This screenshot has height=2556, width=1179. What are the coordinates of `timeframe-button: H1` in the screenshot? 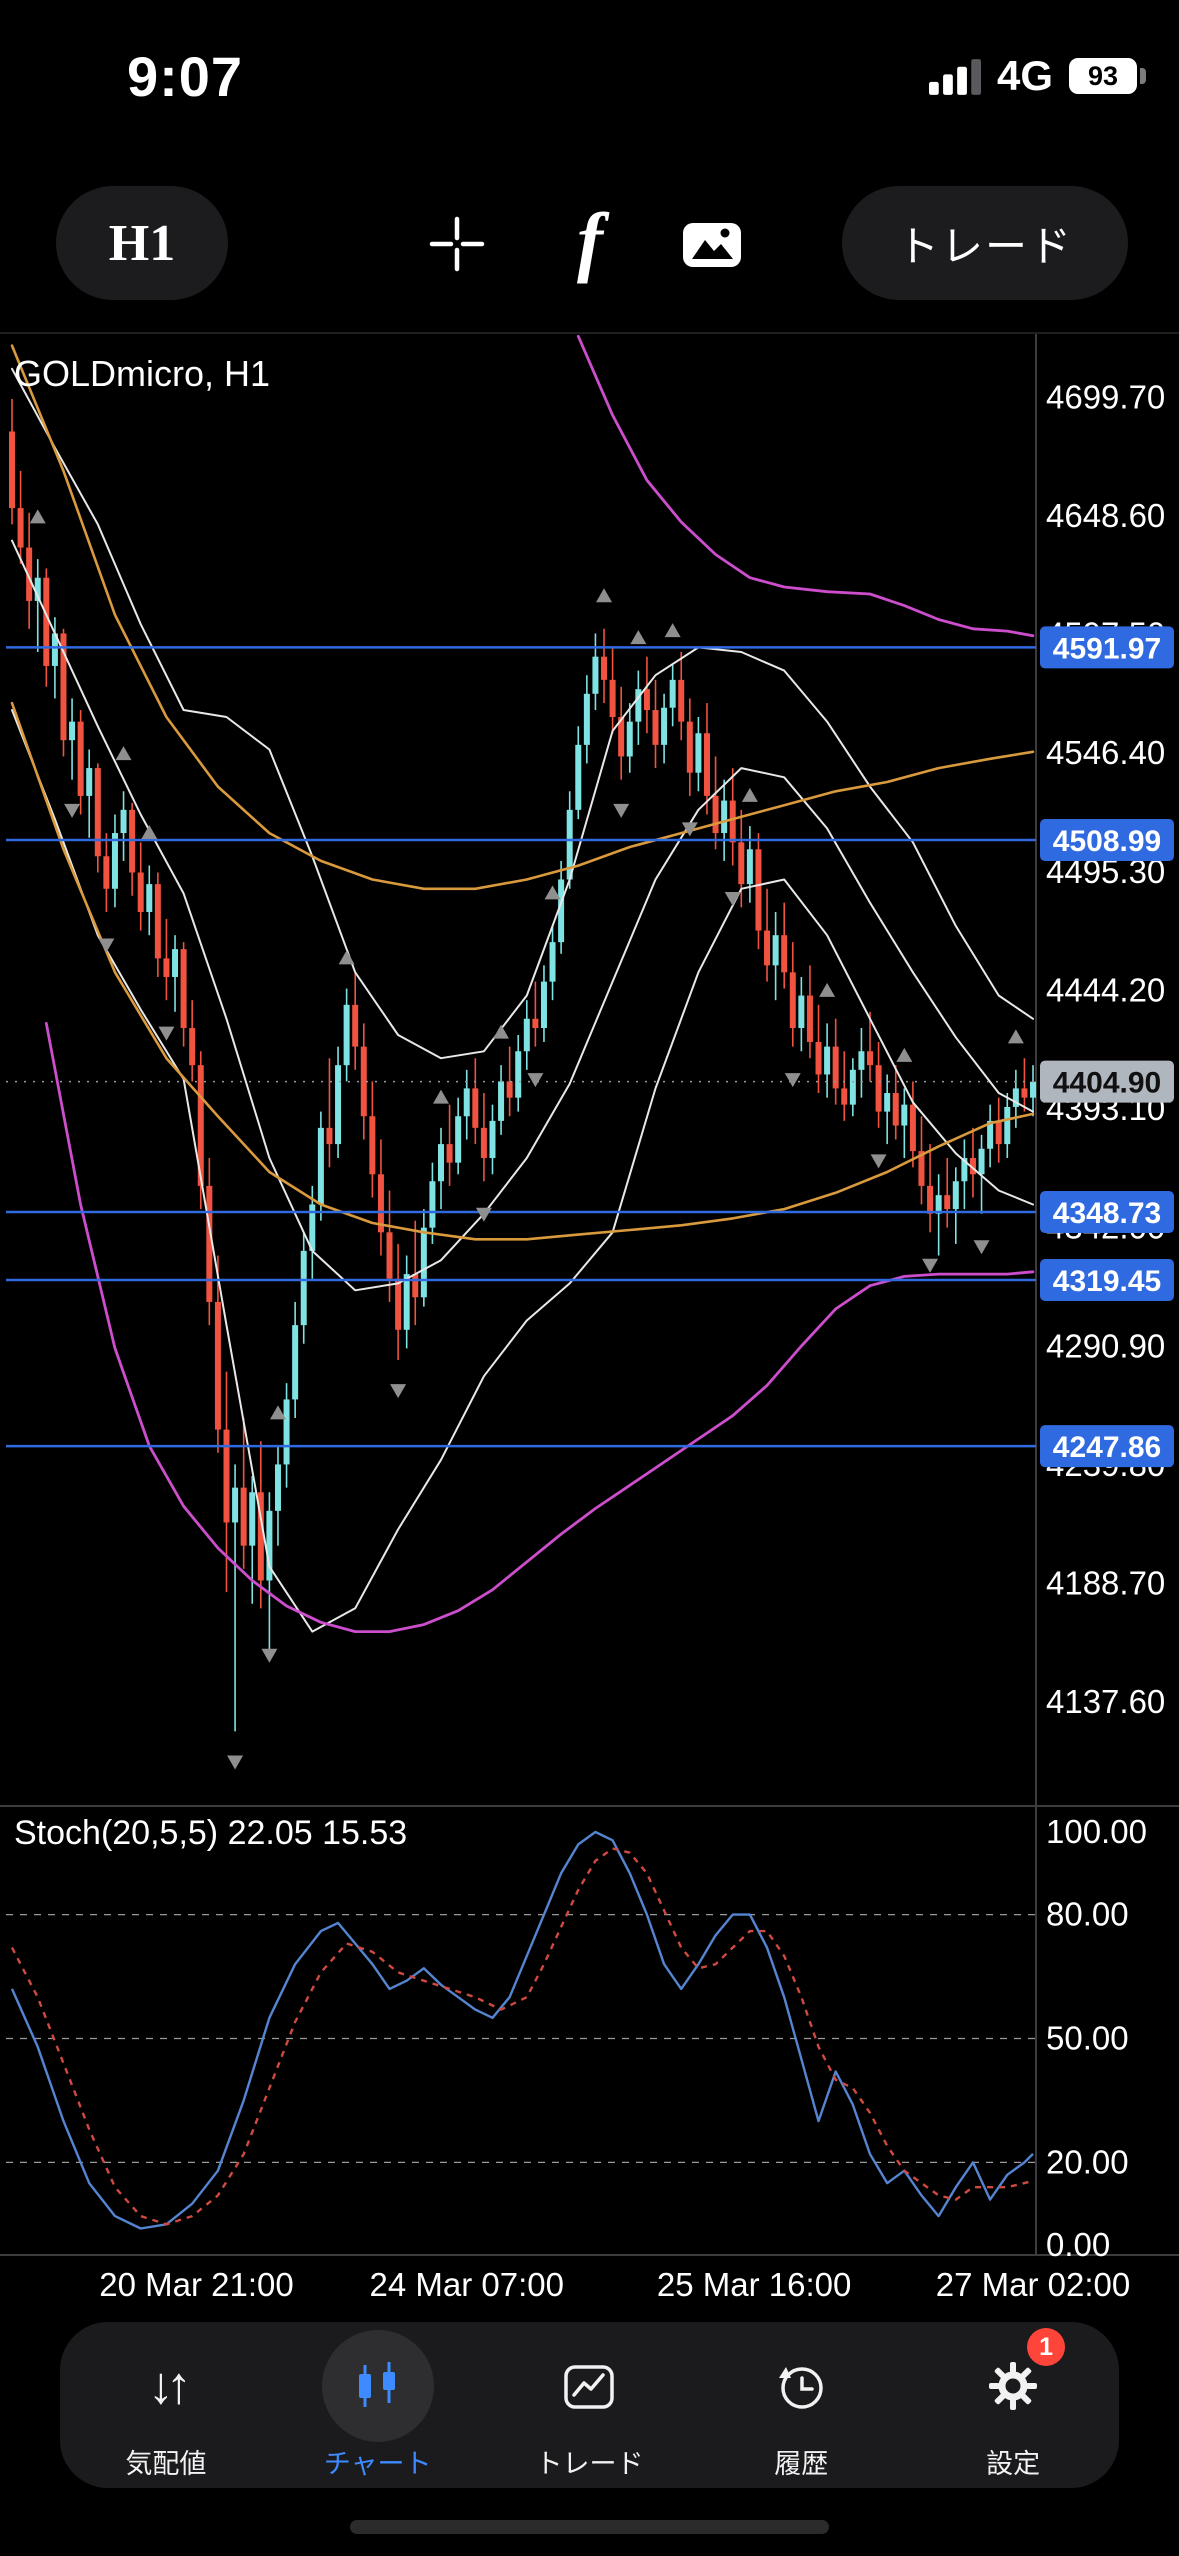 It's located at (142, 243).